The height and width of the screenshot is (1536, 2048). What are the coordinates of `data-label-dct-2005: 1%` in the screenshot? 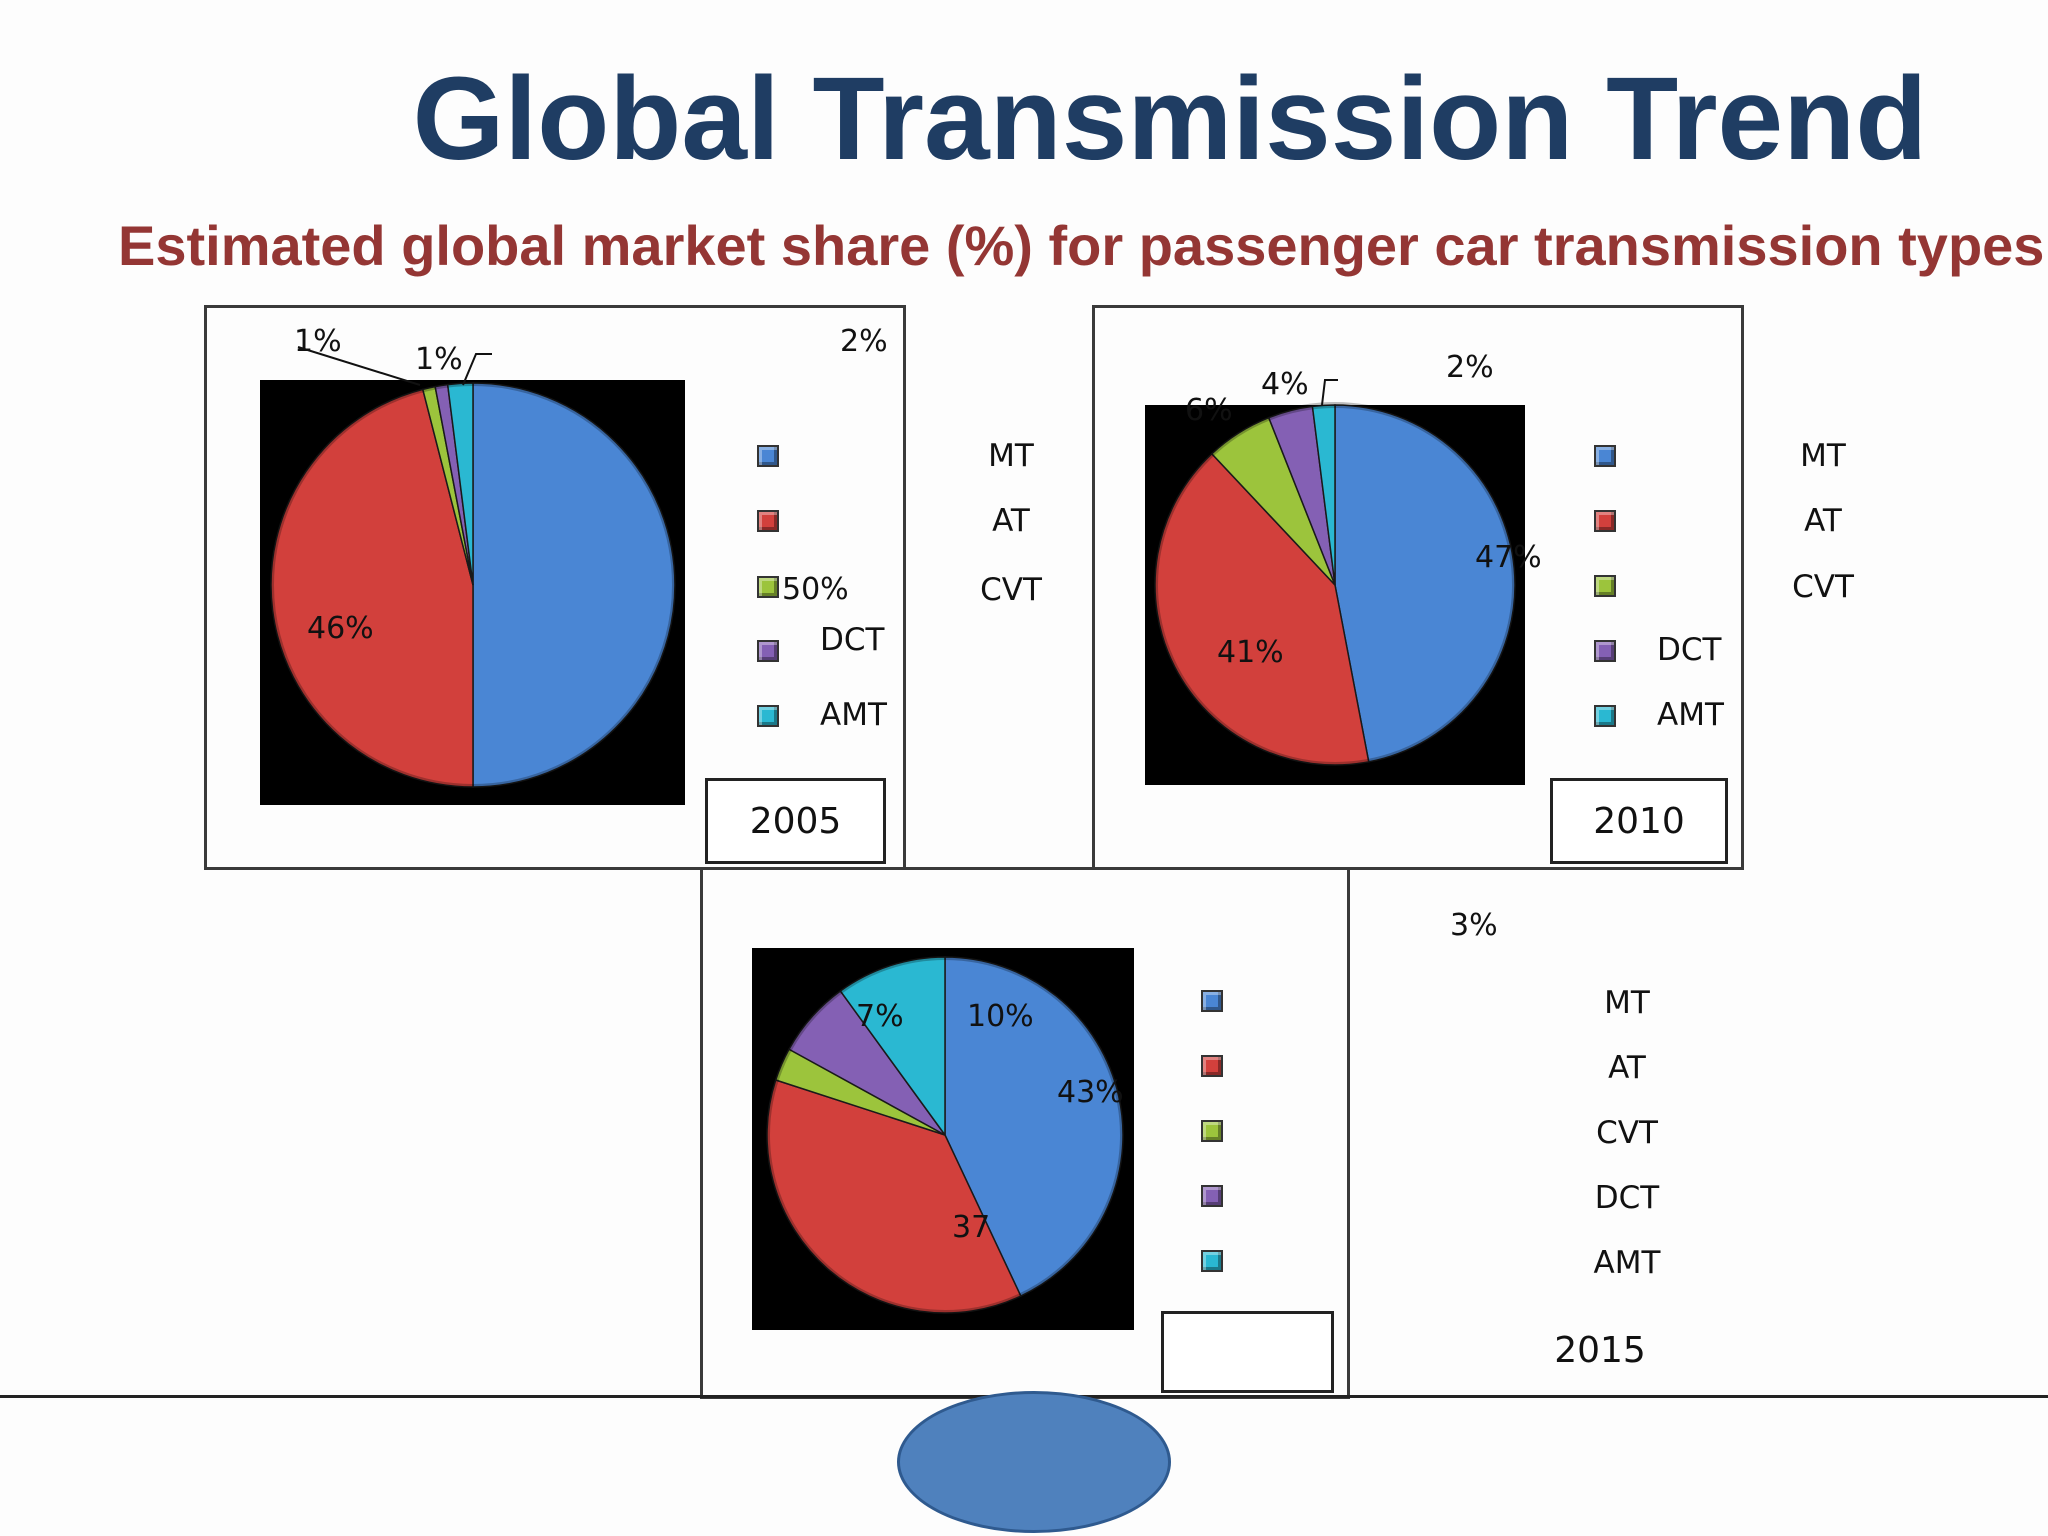 It's located at (439, 359).